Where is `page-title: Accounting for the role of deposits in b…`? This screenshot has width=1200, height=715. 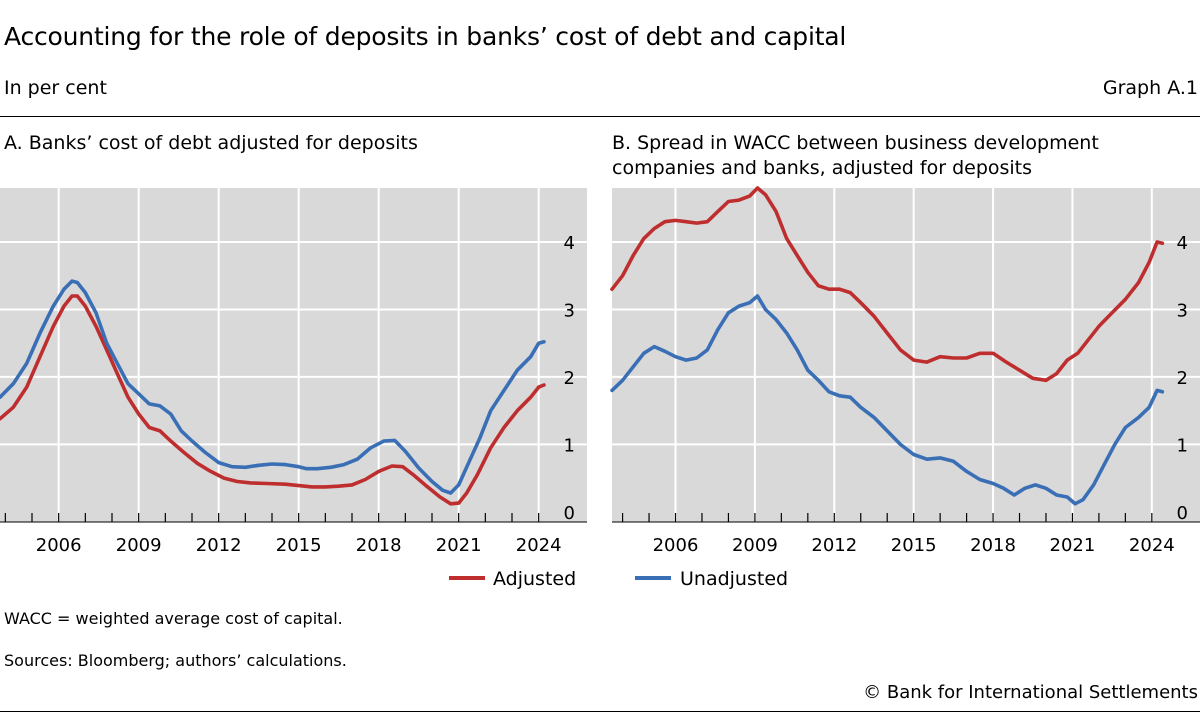 page-title: Accounting for the role of deposits in b… is located at coordinates (425, 36).